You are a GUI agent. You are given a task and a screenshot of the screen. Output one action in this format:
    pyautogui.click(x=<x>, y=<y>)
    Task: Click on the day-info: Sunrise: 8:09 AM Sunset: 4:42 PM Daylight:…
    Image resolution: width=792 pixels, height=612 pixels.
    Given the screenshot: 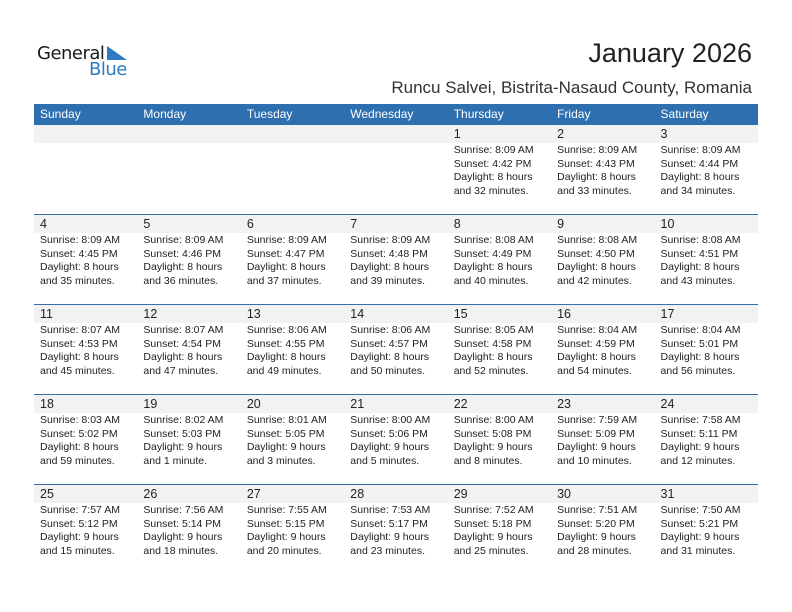 What is the action you would take?
    pyautogui.click(x=494, y=171)
    